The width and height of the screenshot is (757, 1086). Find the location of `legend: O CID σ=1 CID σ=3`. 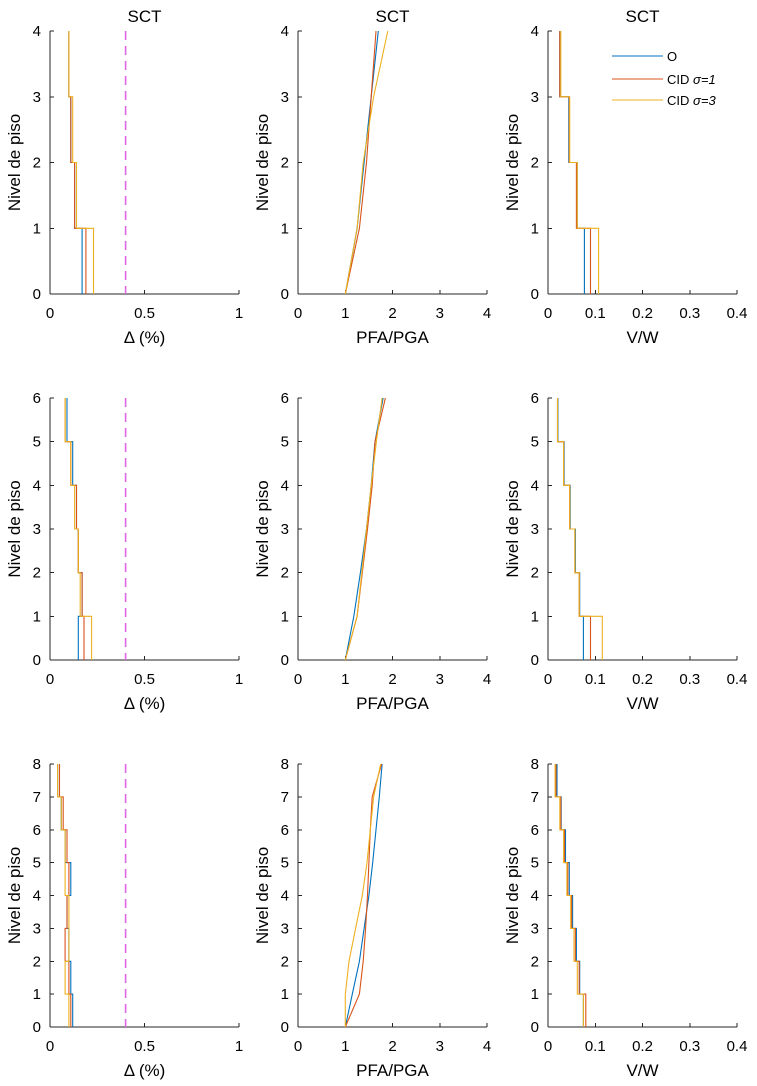

legend: O CID σ=1 CID σ=3 is located at coordinates (664, 78).